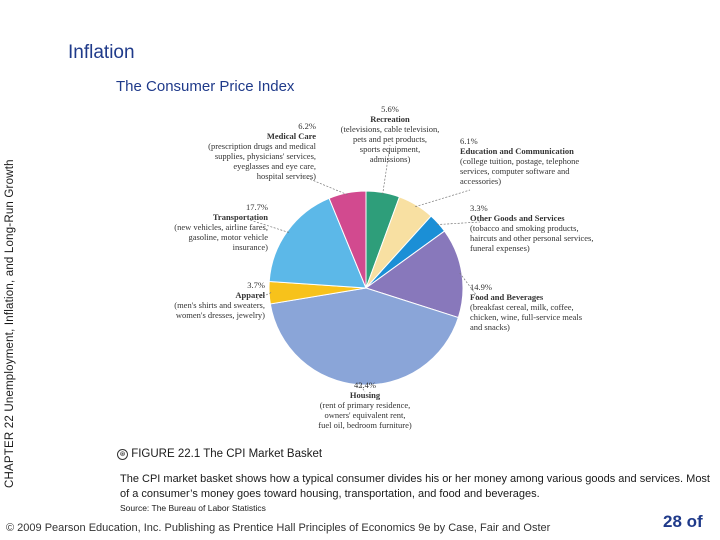 This screenshot has width=720, height=540. What do you see at coordinates (307, 126) in the screenshot?
I see `slice-percent-label: 6.2%` at bounding box center [307, 126].